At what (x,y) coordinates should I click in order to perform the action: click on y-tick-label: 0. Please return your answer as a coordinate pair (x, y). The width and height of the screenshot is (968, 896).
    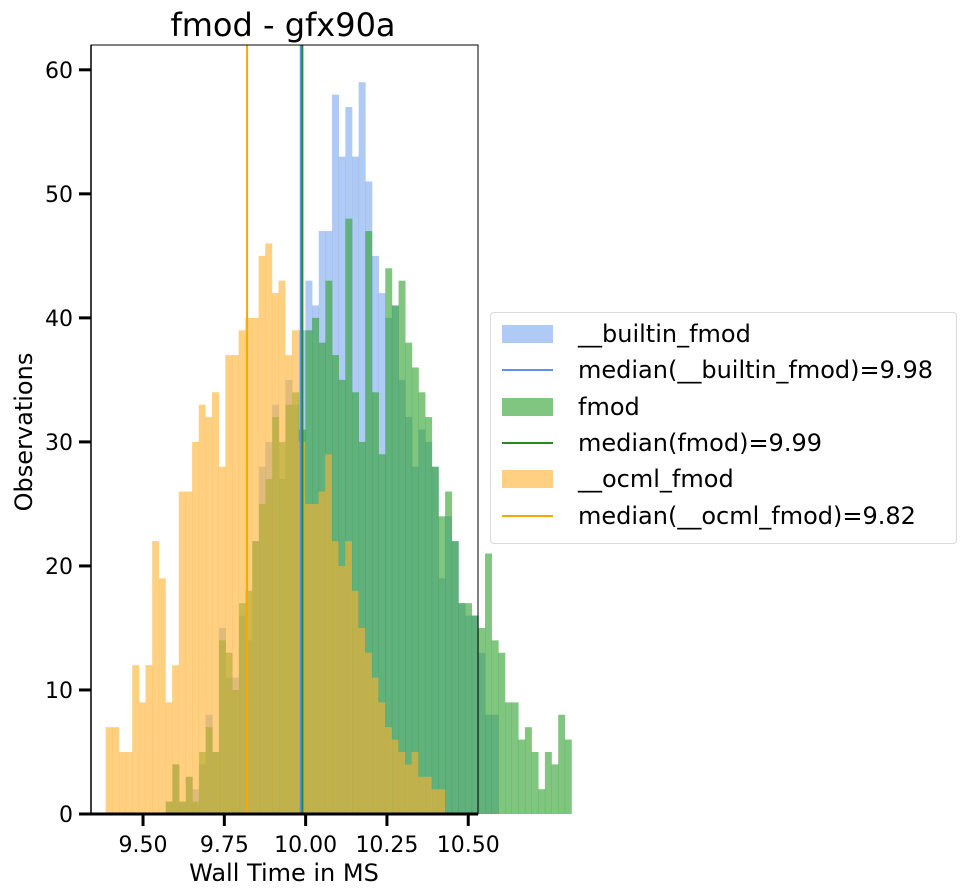
    Looking at the image, I should click on (66, 815).